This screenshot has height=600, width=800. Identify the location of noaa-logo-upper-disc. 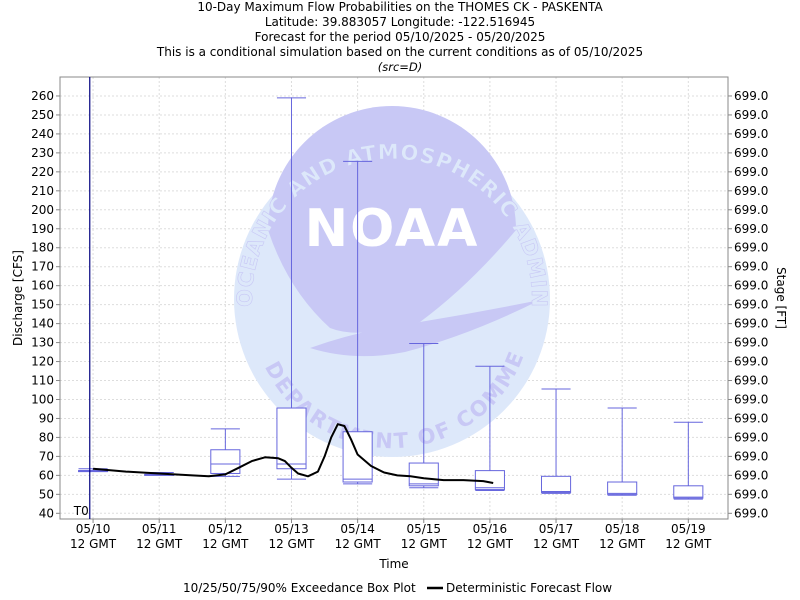
(392, 219).